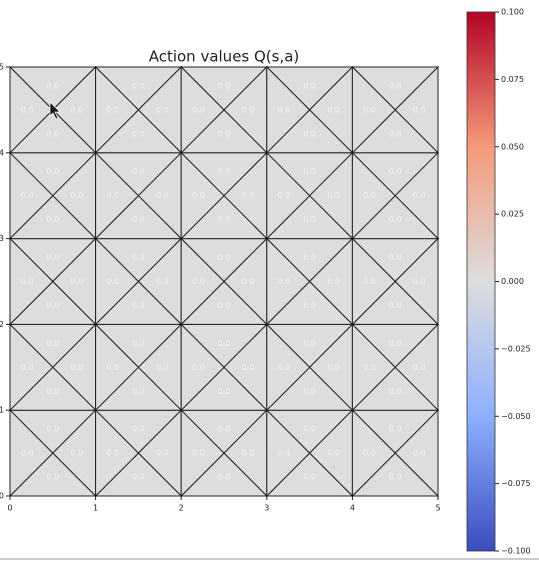 This screenshot has width=539, height=563. I want to click on colorbar-tick-label: 0.100, so click(512, 12).